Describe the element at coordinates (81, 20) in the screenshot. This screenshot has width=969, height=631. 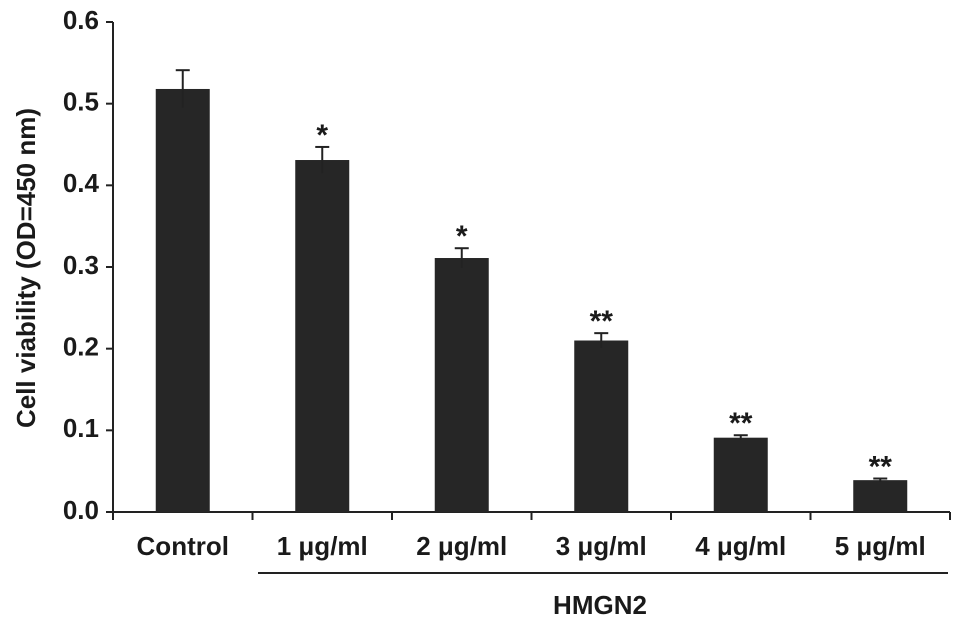
I see `y-tick-label: 0.6` at that location.